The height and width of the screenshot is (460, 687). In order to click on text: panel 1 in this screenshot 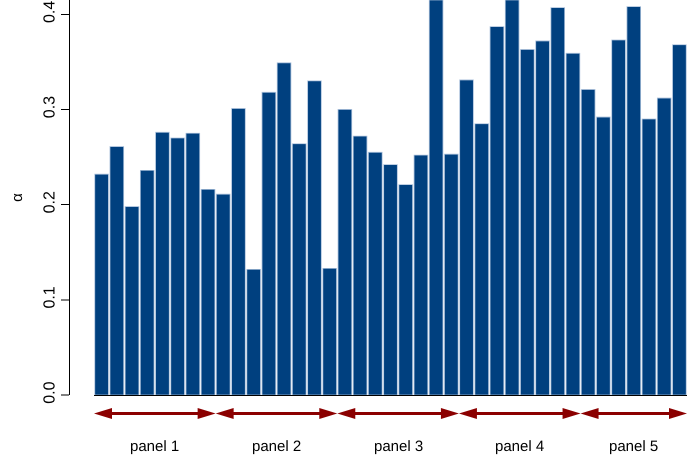, I will do `click(155, 446)`.